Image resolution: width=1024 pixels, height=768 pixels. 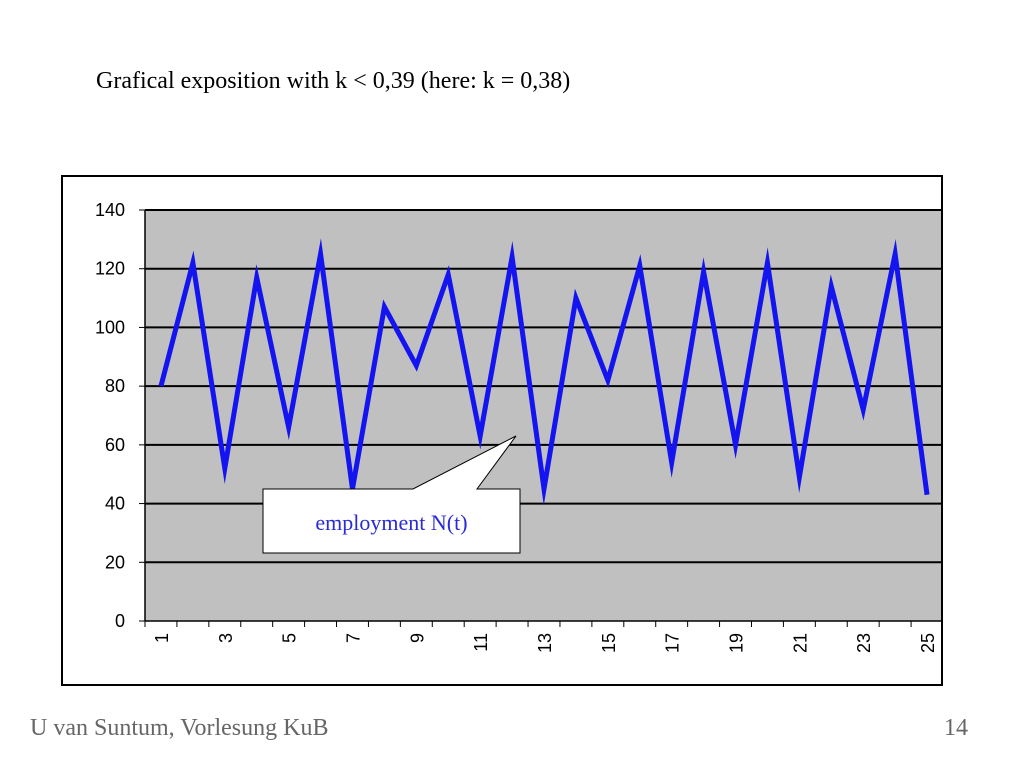 What do you see at coordinates (115, 445) in the screenshot?
I see `y-tick-label: 60` at bounding box center [115, 445].